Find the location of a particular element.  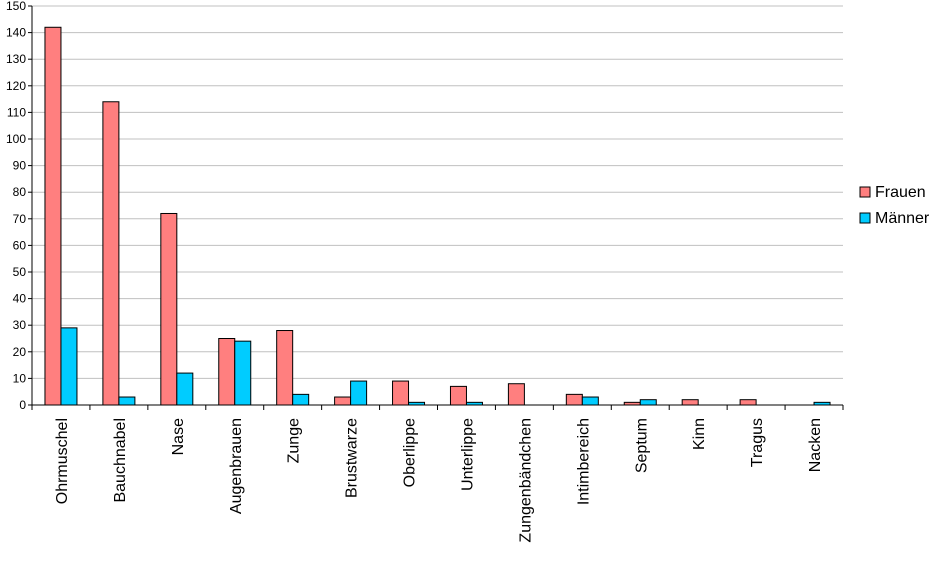

category-label: Oberlippe is located at coordinates (410, 452).